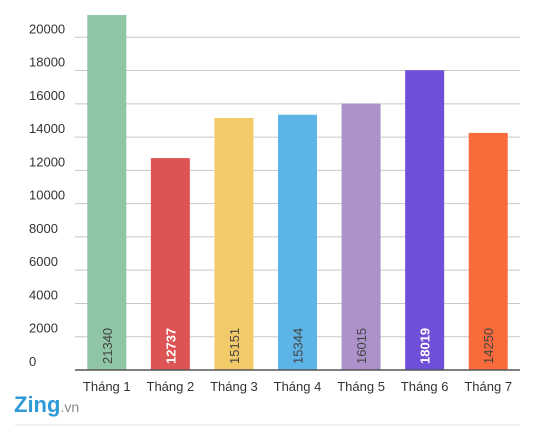 This screenshot has height=435, width=549. I want to click on x-category-label: Tháng 4, so click(298, 386).